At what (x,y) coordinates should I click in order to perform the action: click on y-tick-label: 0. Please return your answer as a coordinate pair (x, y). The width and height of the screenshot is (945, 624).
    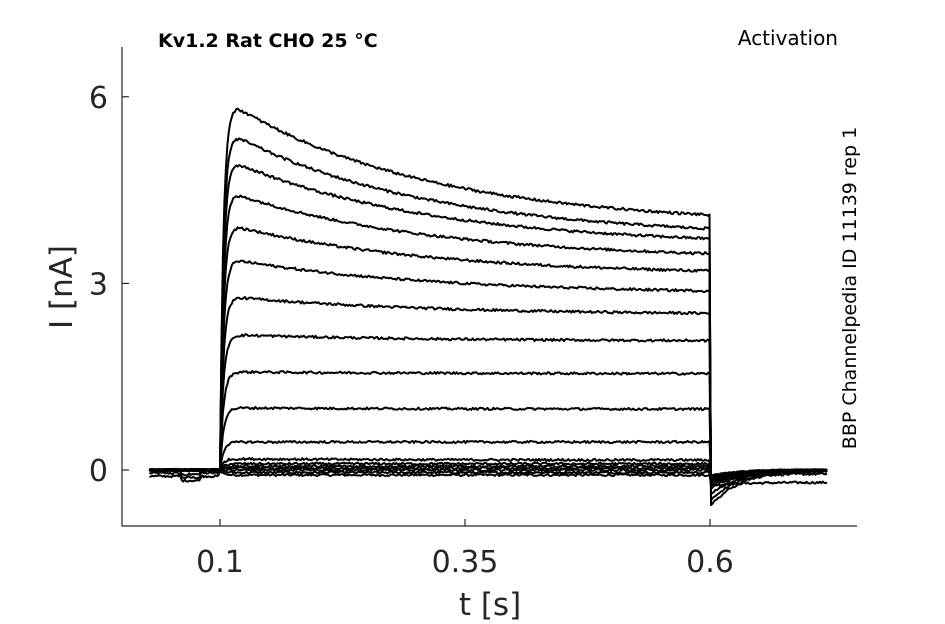
    Looking at the image, I should click on (98, 471).